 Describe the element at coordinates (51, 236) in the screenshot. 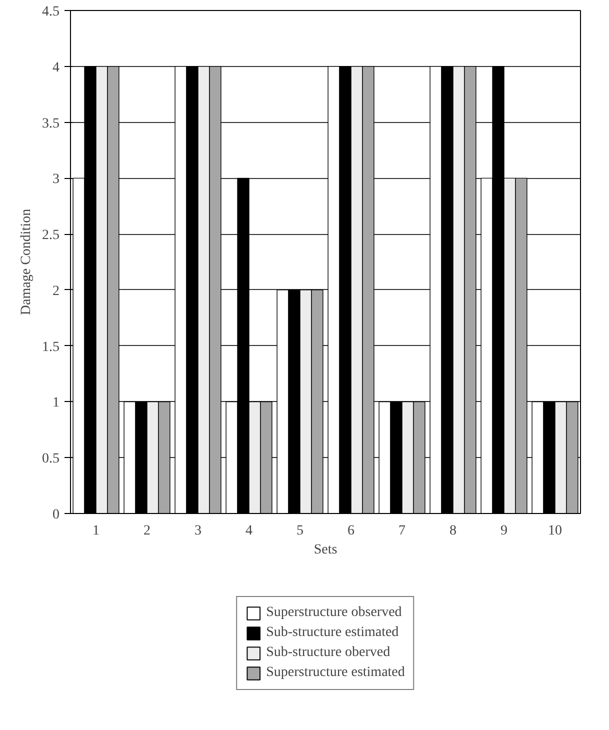

I see `y-tick-label: 2.5` at that location.